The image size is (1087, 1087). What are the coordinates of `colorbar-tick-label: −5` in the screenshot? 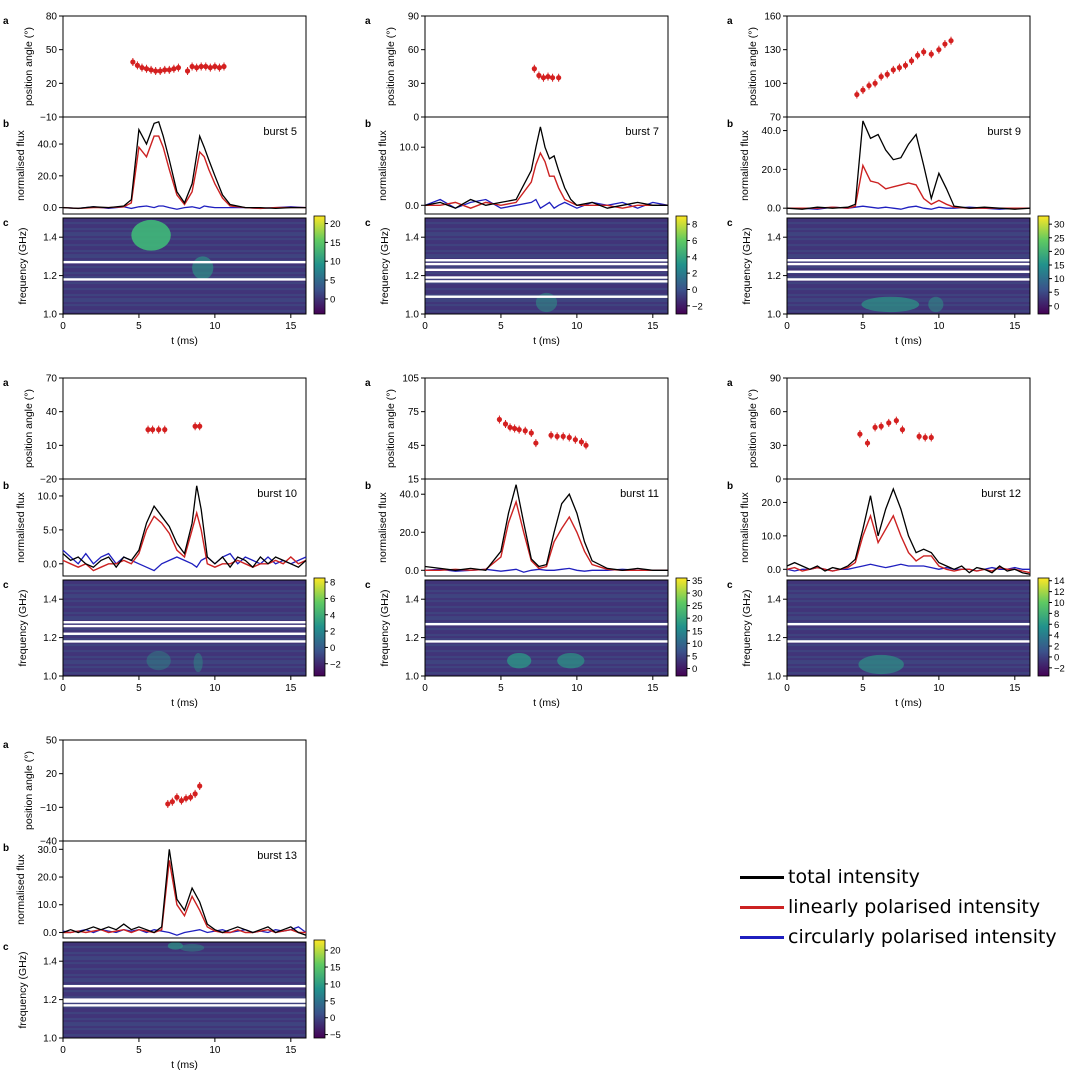 It's located at (335, 1035).